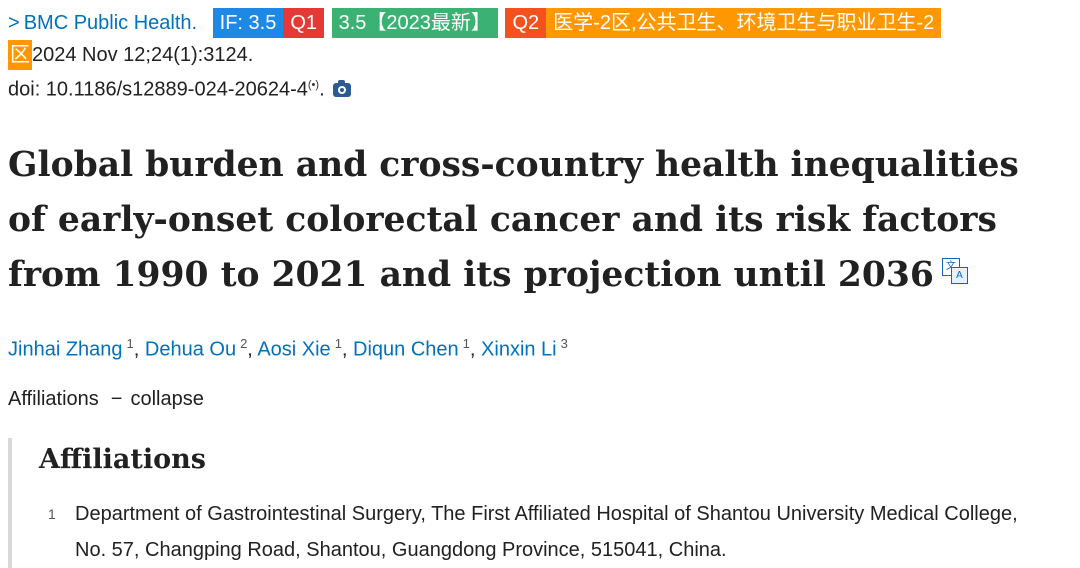 Image resolution: width=1080 pixels, height=568 pixels. Describe the element at coordinates (248, 23) in the screenshot. I see `impact-factor-badge: IF: 3.5` at that location.